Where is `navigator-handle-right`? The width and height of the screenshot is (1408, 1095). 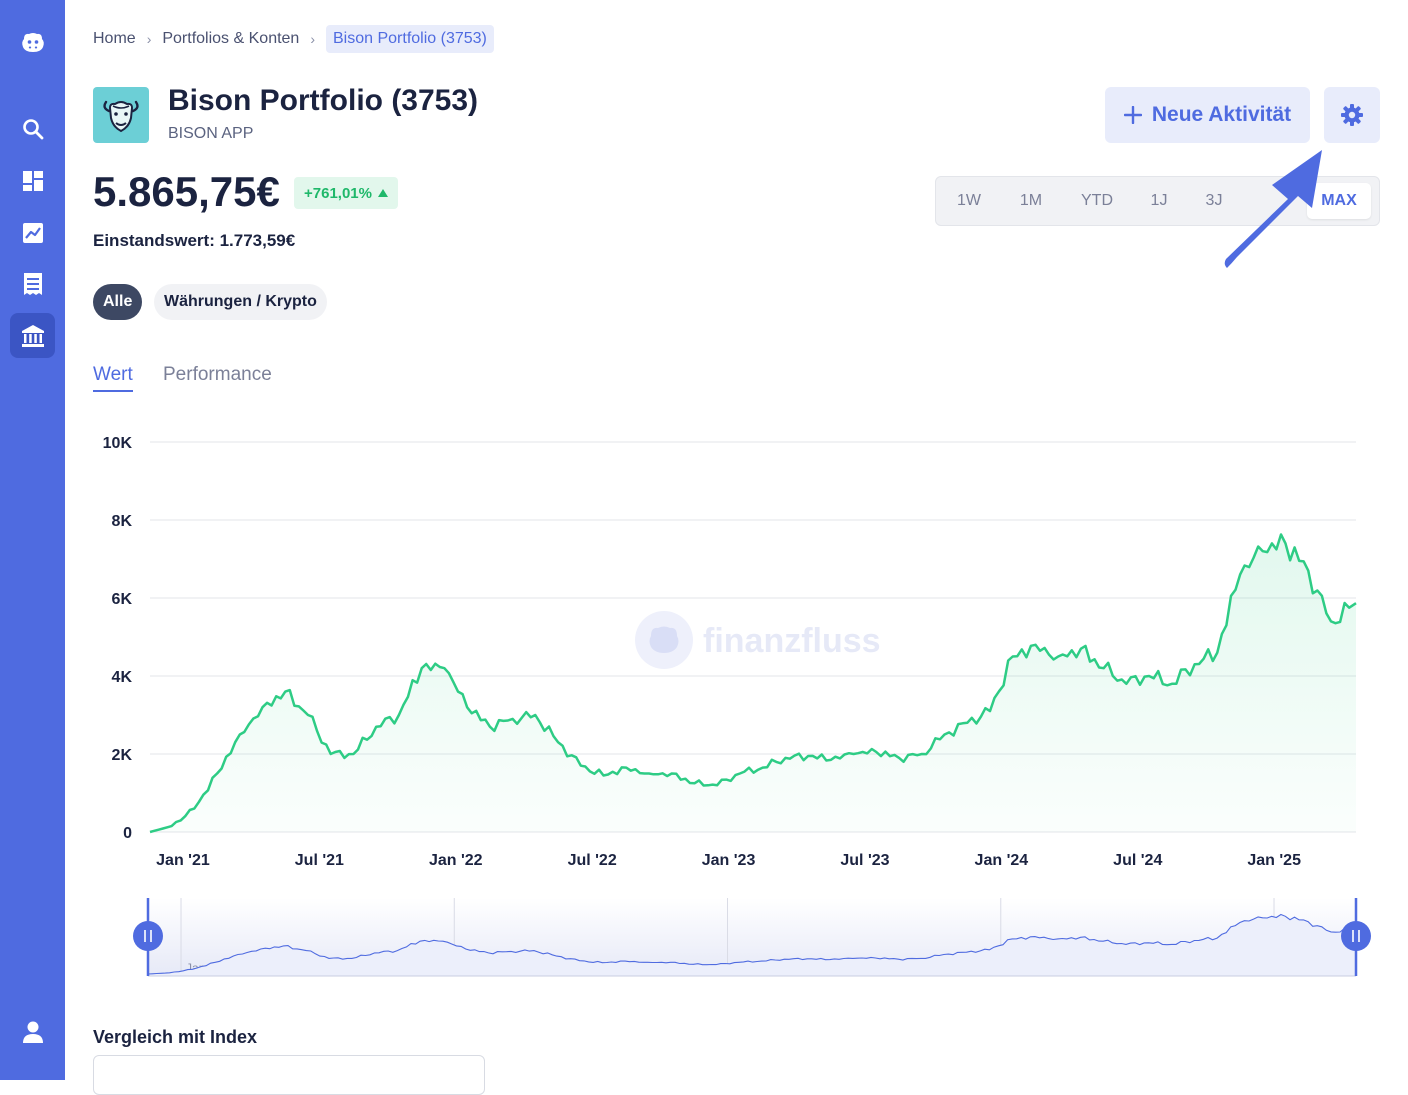 navigator-handle-right is located at coordinates (1356, 936).